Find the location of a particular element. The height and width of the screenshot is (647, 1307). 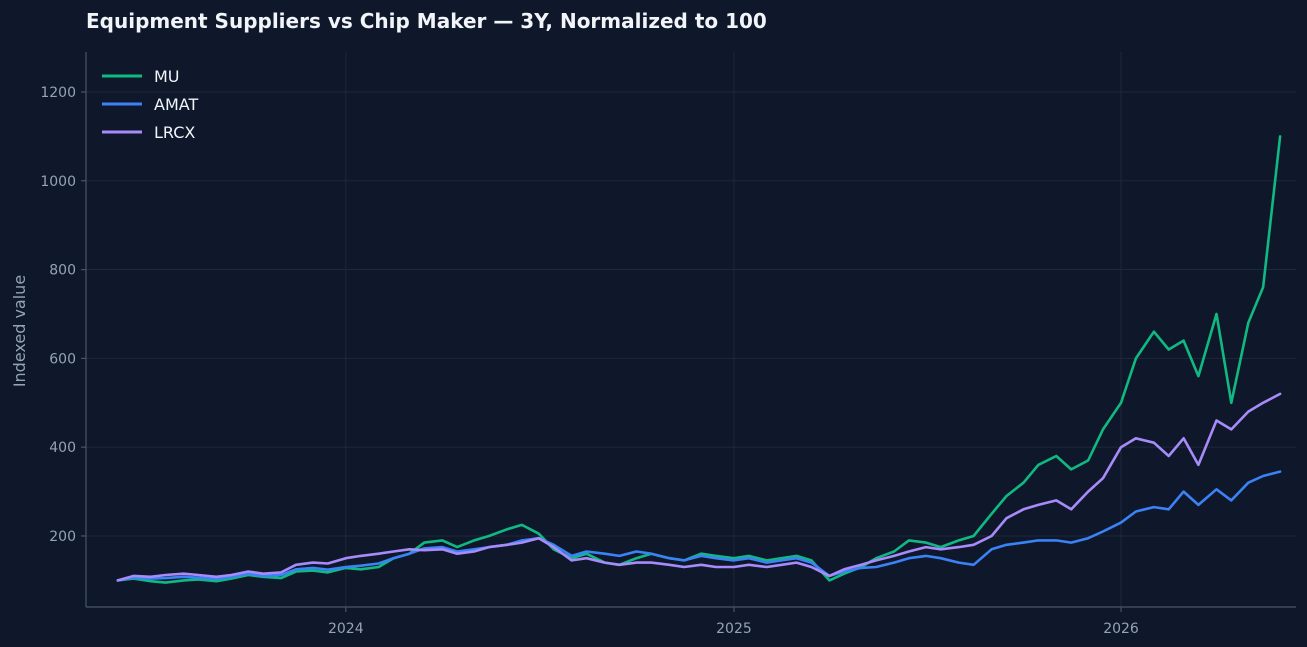

x-tick-labels: 2024 2025 2026 is located at coordinates (733, 622).